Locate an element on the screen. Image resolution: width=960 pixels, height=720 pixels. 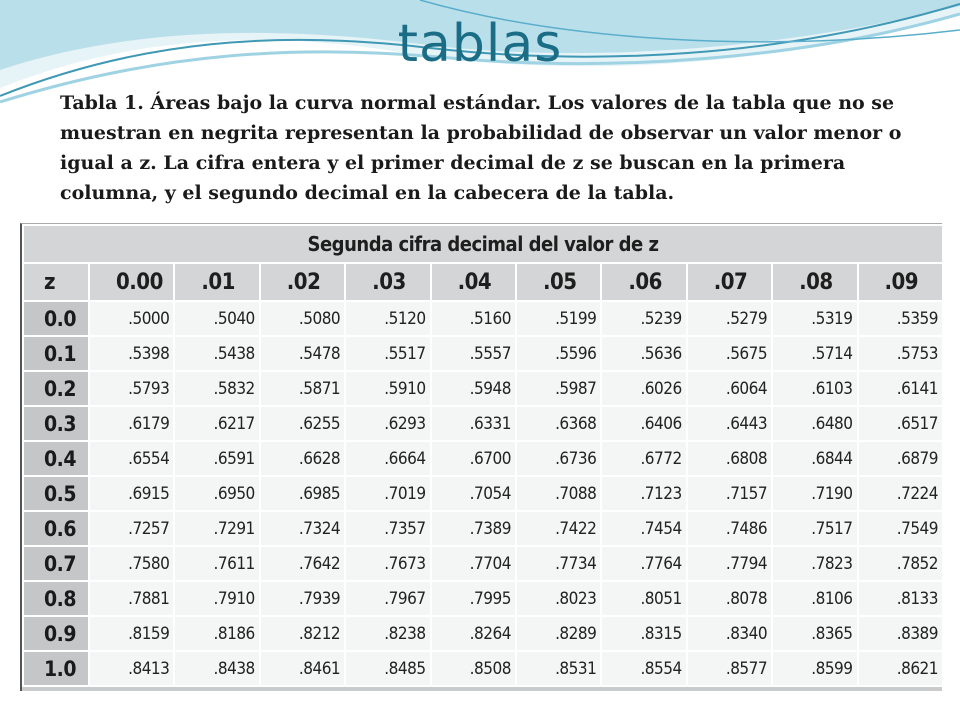
probability-cell: .8621 is located at coordinates (900, 668).